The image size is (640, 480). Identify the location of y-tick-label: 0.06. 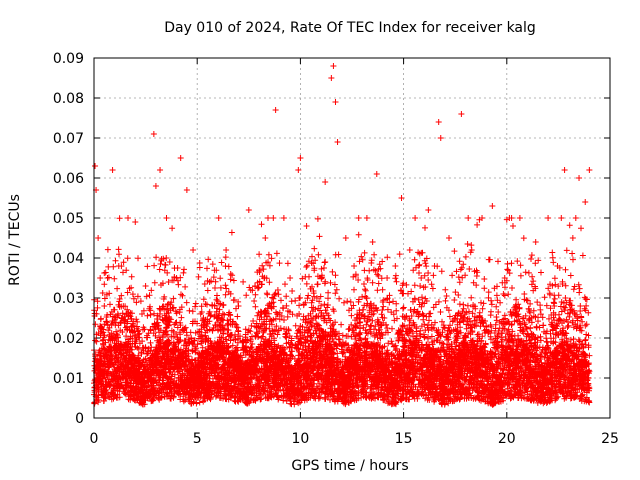
(68, 179).